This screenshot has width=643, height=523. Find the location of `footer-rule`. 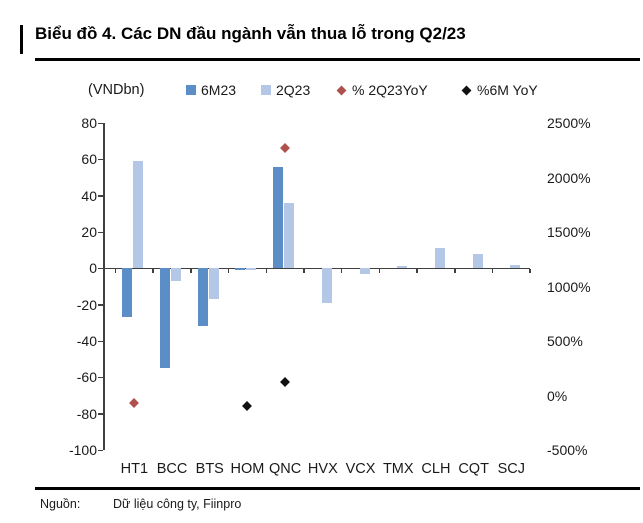

footer-rule is located at coordinates (337, 488).